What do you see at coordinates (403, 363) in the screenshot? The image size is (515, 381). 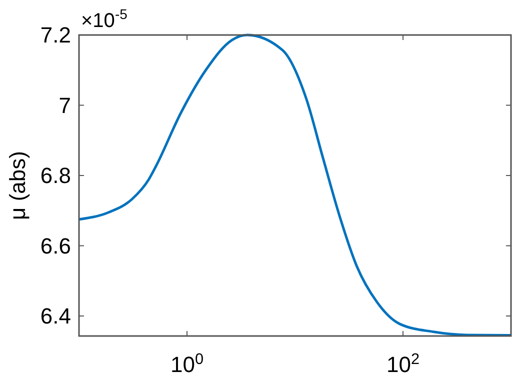 I see `x-tick-label: 10$^{2}$` at bounding box center [403, 363].